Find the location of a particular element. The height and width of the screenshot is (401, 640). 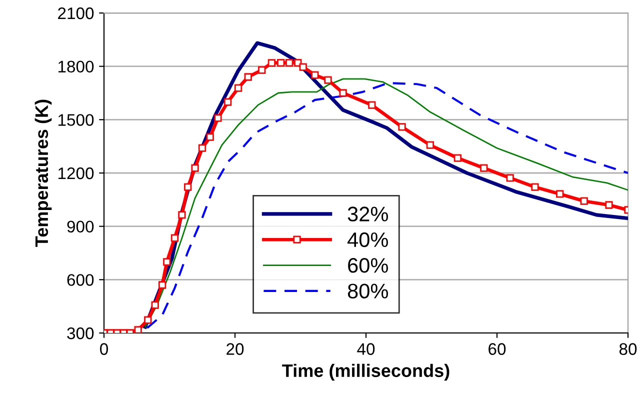

y-tick-label: 300 is located at coordinates (80, 333).